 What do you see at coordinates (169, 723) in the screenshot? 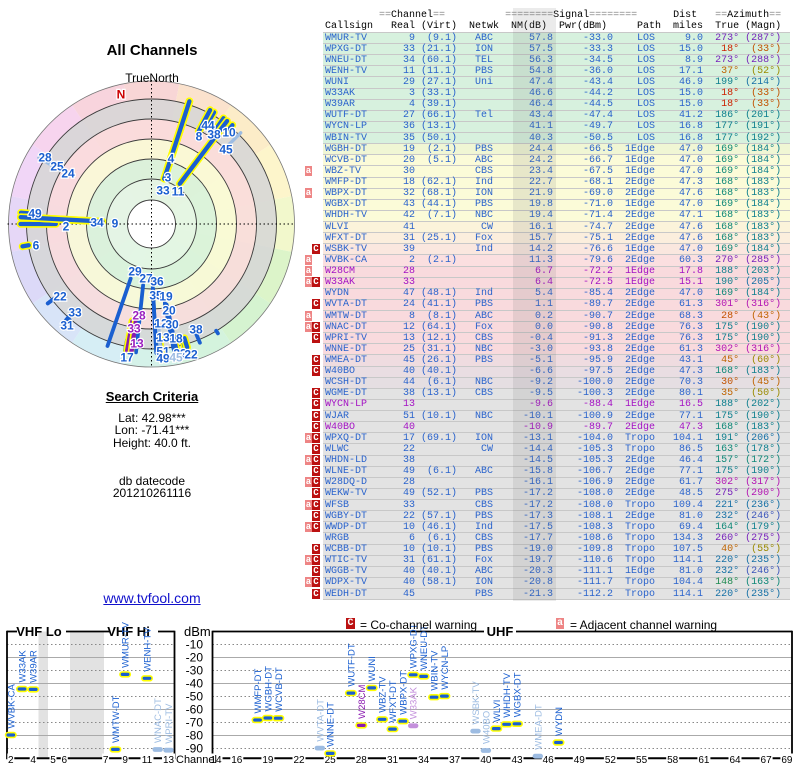
I see `svg-text: WPRI-TV` at bounding box center [169, 723].